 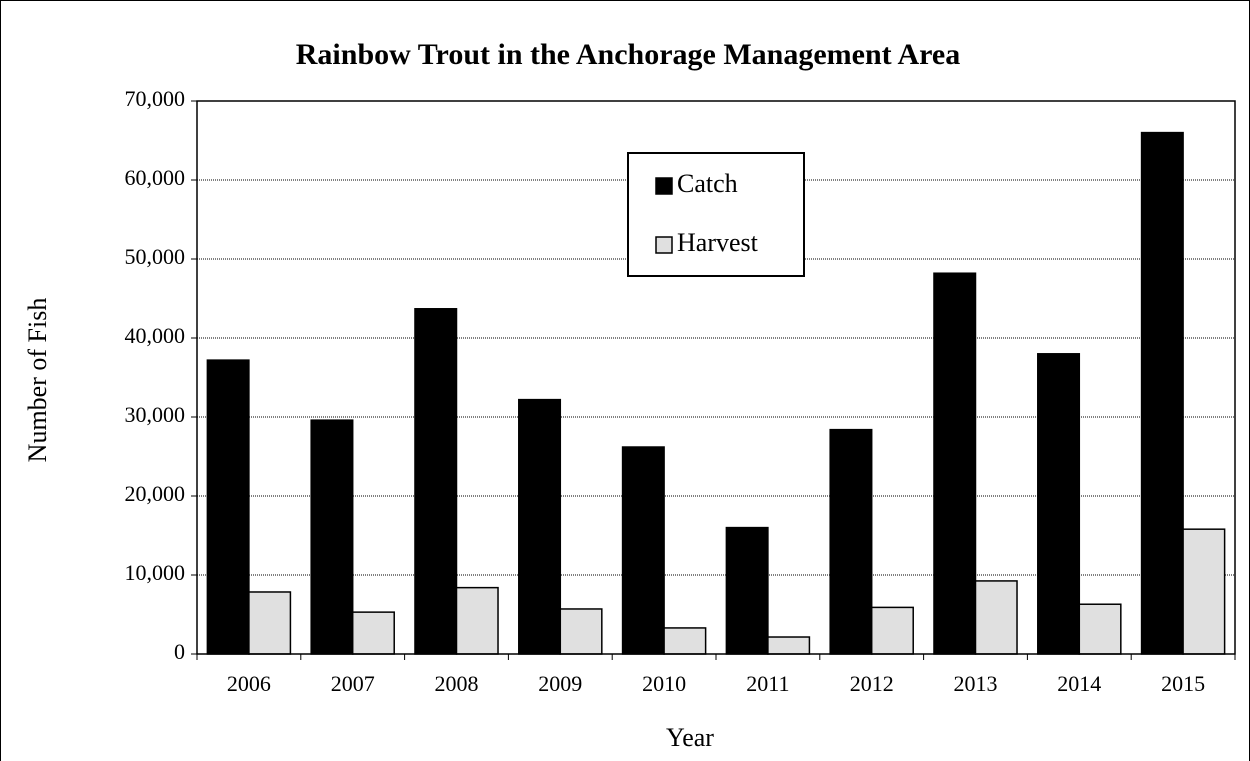 What do you see at coordinates (155, 414) in the screenshot?
I see `y-tick-label: 30,000` at bounding box center [155, 414].